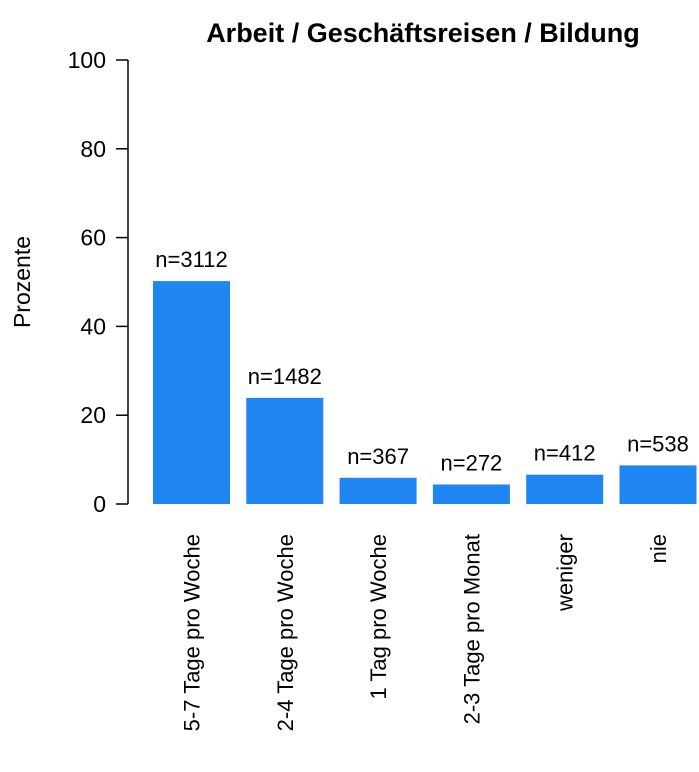 The image size is (699, 772). Describe the element at coordinates (93, 415) in the screenshot. I see `y-tick-label: 20` at that location.